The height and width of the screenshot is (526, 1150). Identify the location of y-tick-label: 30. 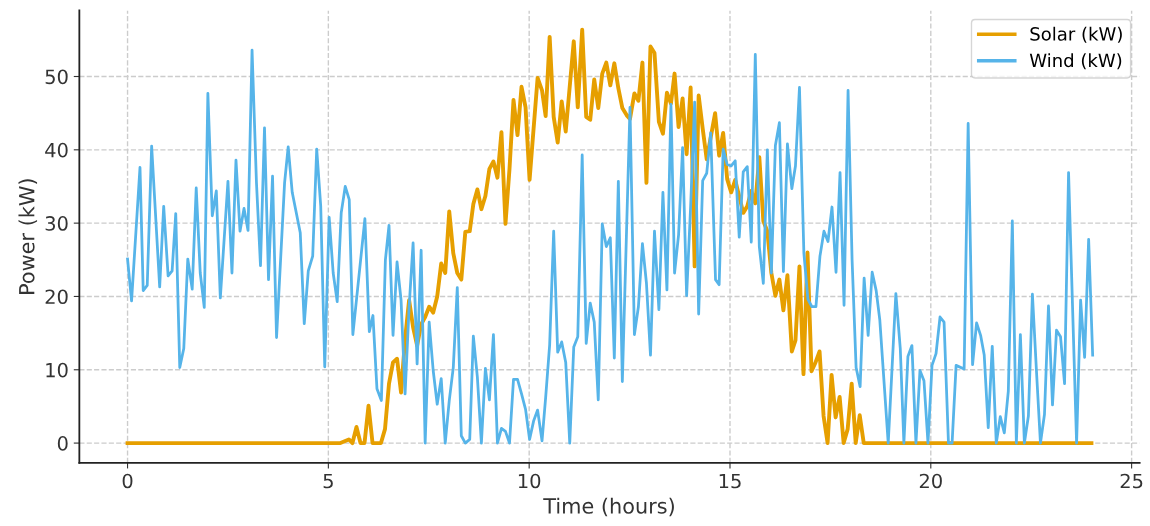
(56, 223).